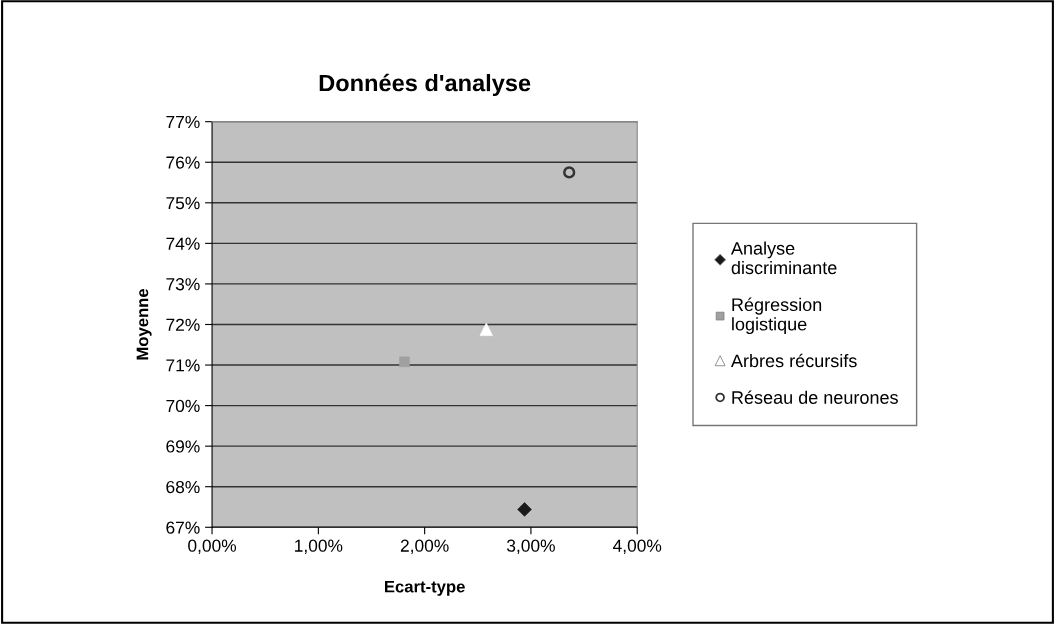 Image resolution: width=1055 pixels, height=624 pixels. I want to click on legend-label: Réseau de neurones, so click(815, 397).